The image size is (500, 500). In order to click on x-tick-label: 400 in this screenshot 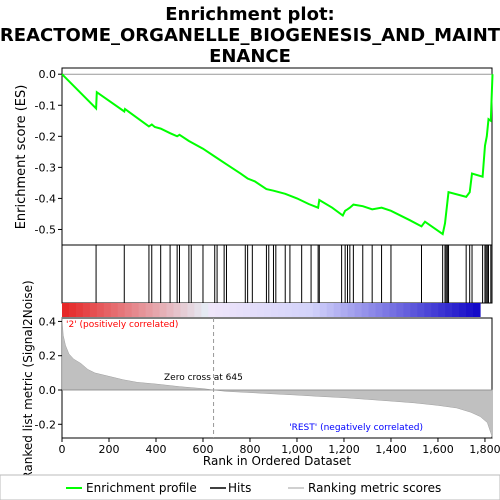, I will do `click(155, 449)`.